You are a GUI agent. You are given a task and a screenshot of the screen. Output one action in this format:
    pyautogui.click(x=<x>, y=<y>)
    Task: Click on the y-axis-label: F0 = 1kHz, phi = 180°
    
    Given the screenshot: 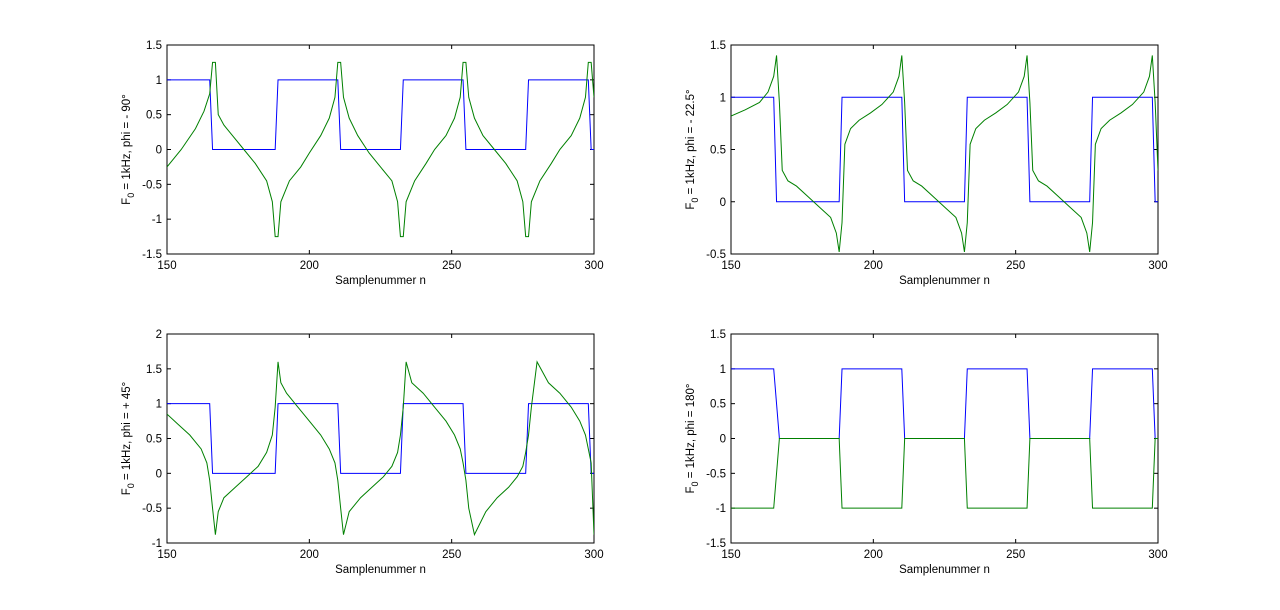 What is the action you would take?
    pyautogui.click(x=692, y=439)
    